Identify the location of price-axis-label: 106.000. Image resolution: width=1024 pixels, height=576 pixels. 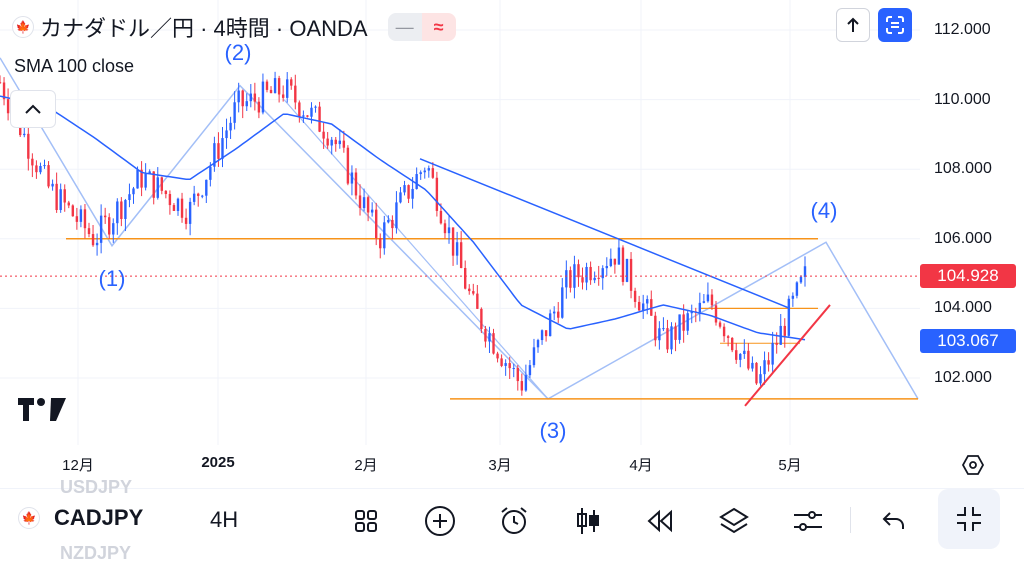
(963, 238).